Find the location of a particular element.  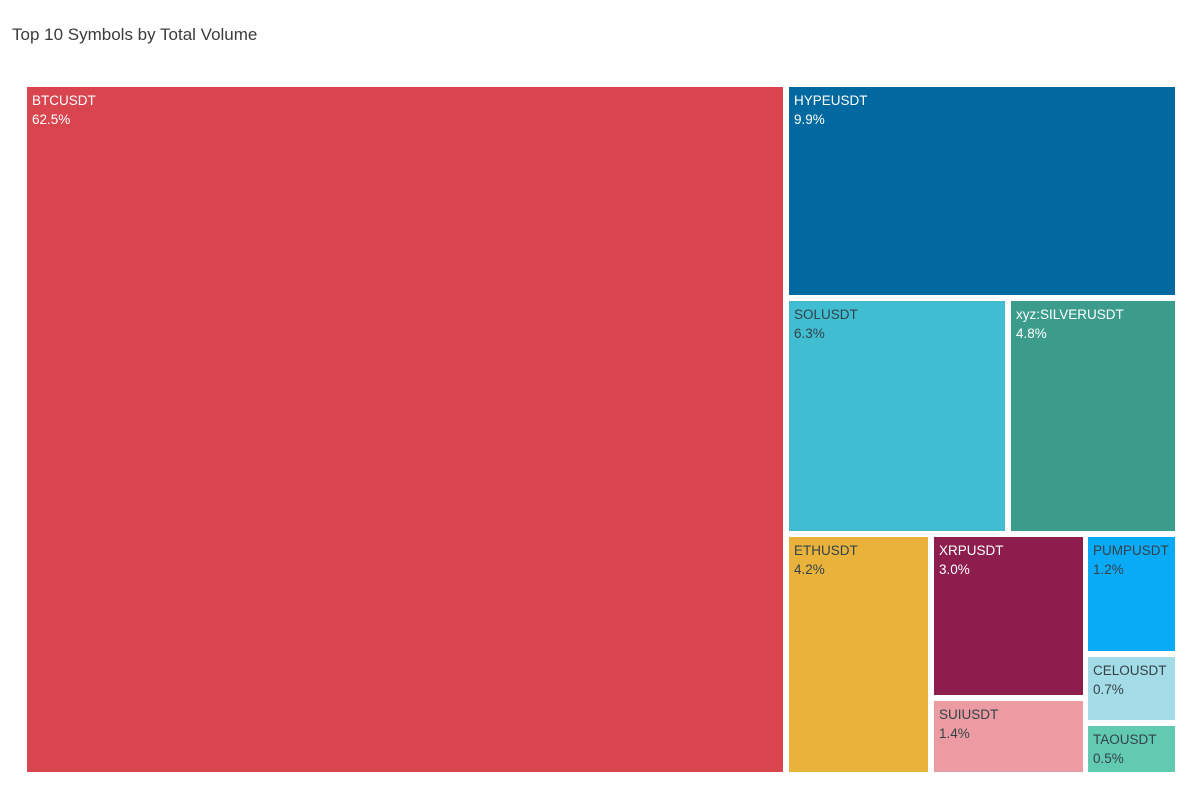

tile-symbol-label: HYPEUSDT is located at coordinates (831, 100).